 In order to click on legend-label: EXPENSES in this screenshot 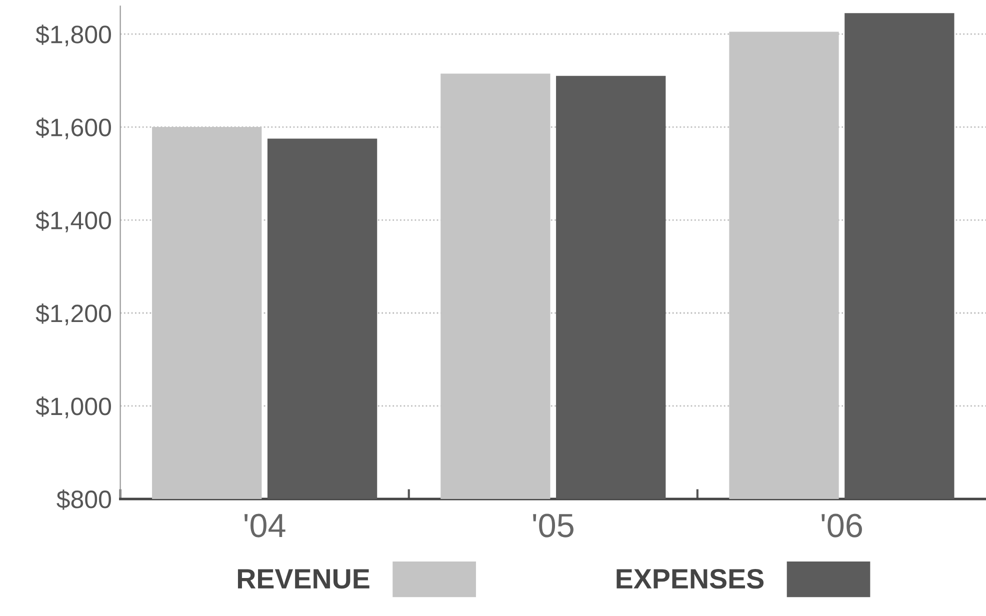, I will do `click(690, 579)`.